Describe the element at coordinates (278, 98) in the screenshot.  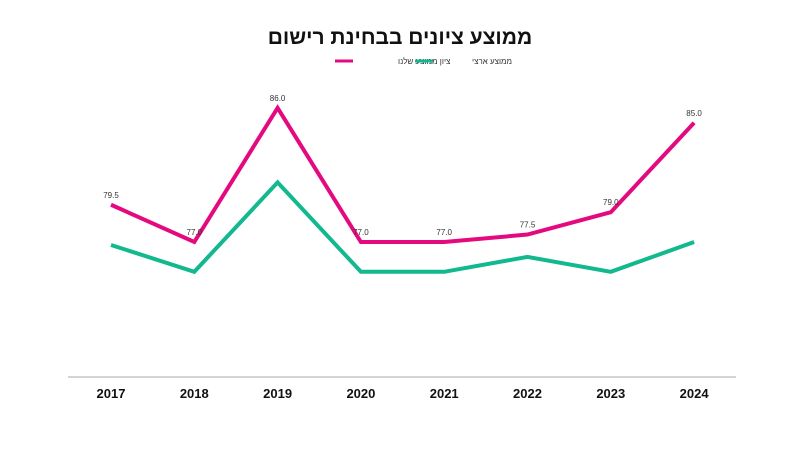
I see `data-label: 86.0` at that location.